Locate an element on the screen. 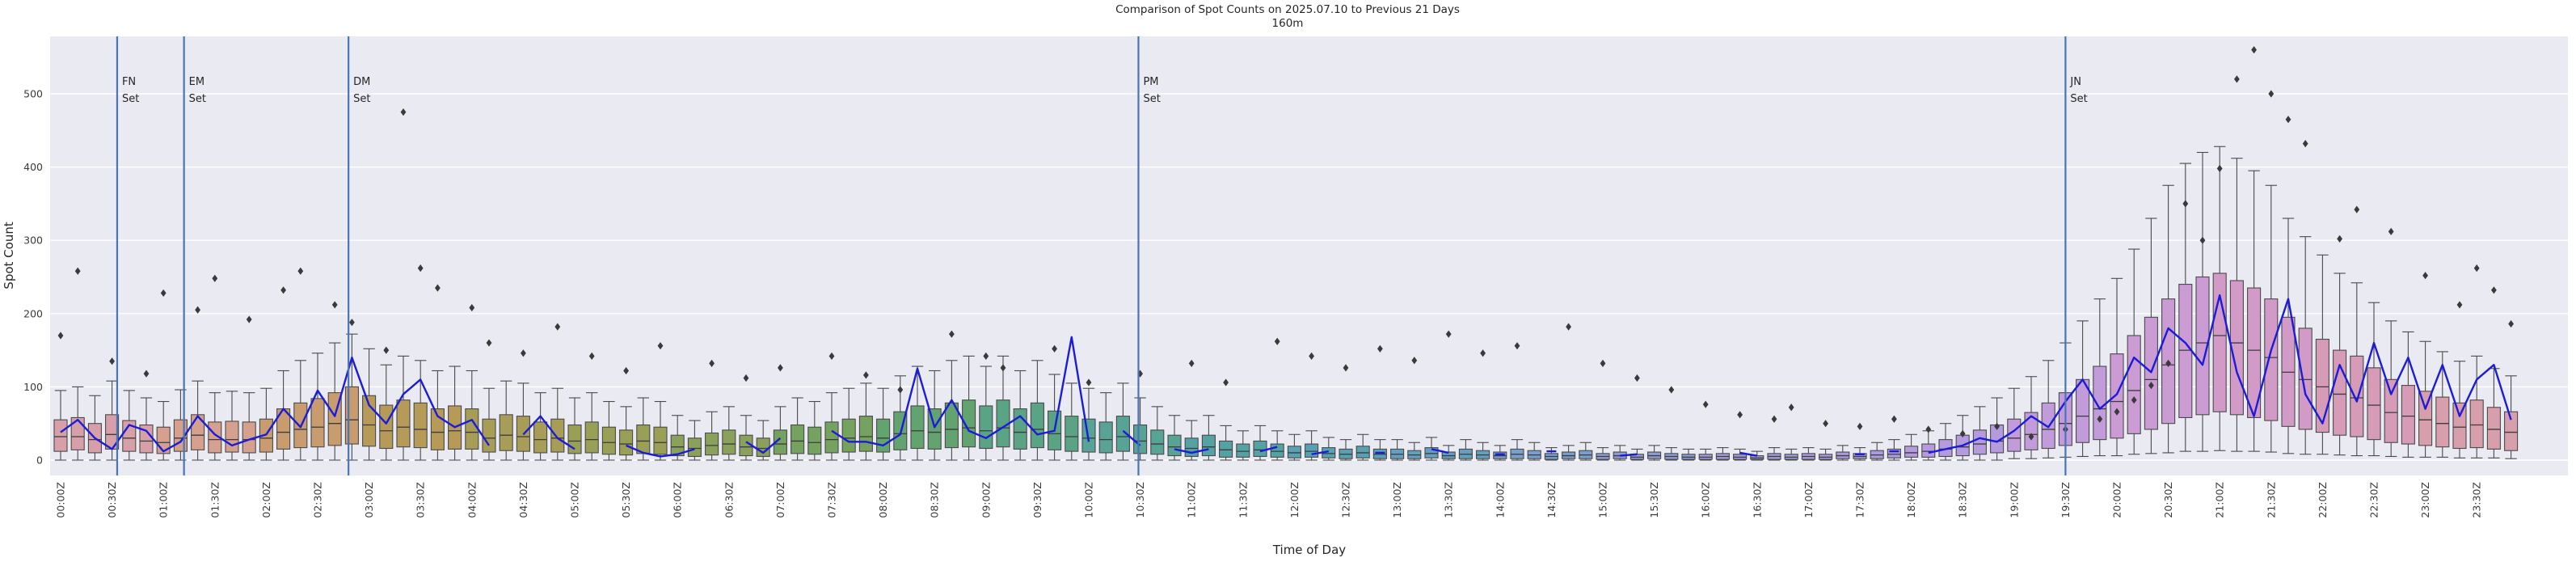  x-tick-label: 23:30Z is located at coordinates (2477, 500).